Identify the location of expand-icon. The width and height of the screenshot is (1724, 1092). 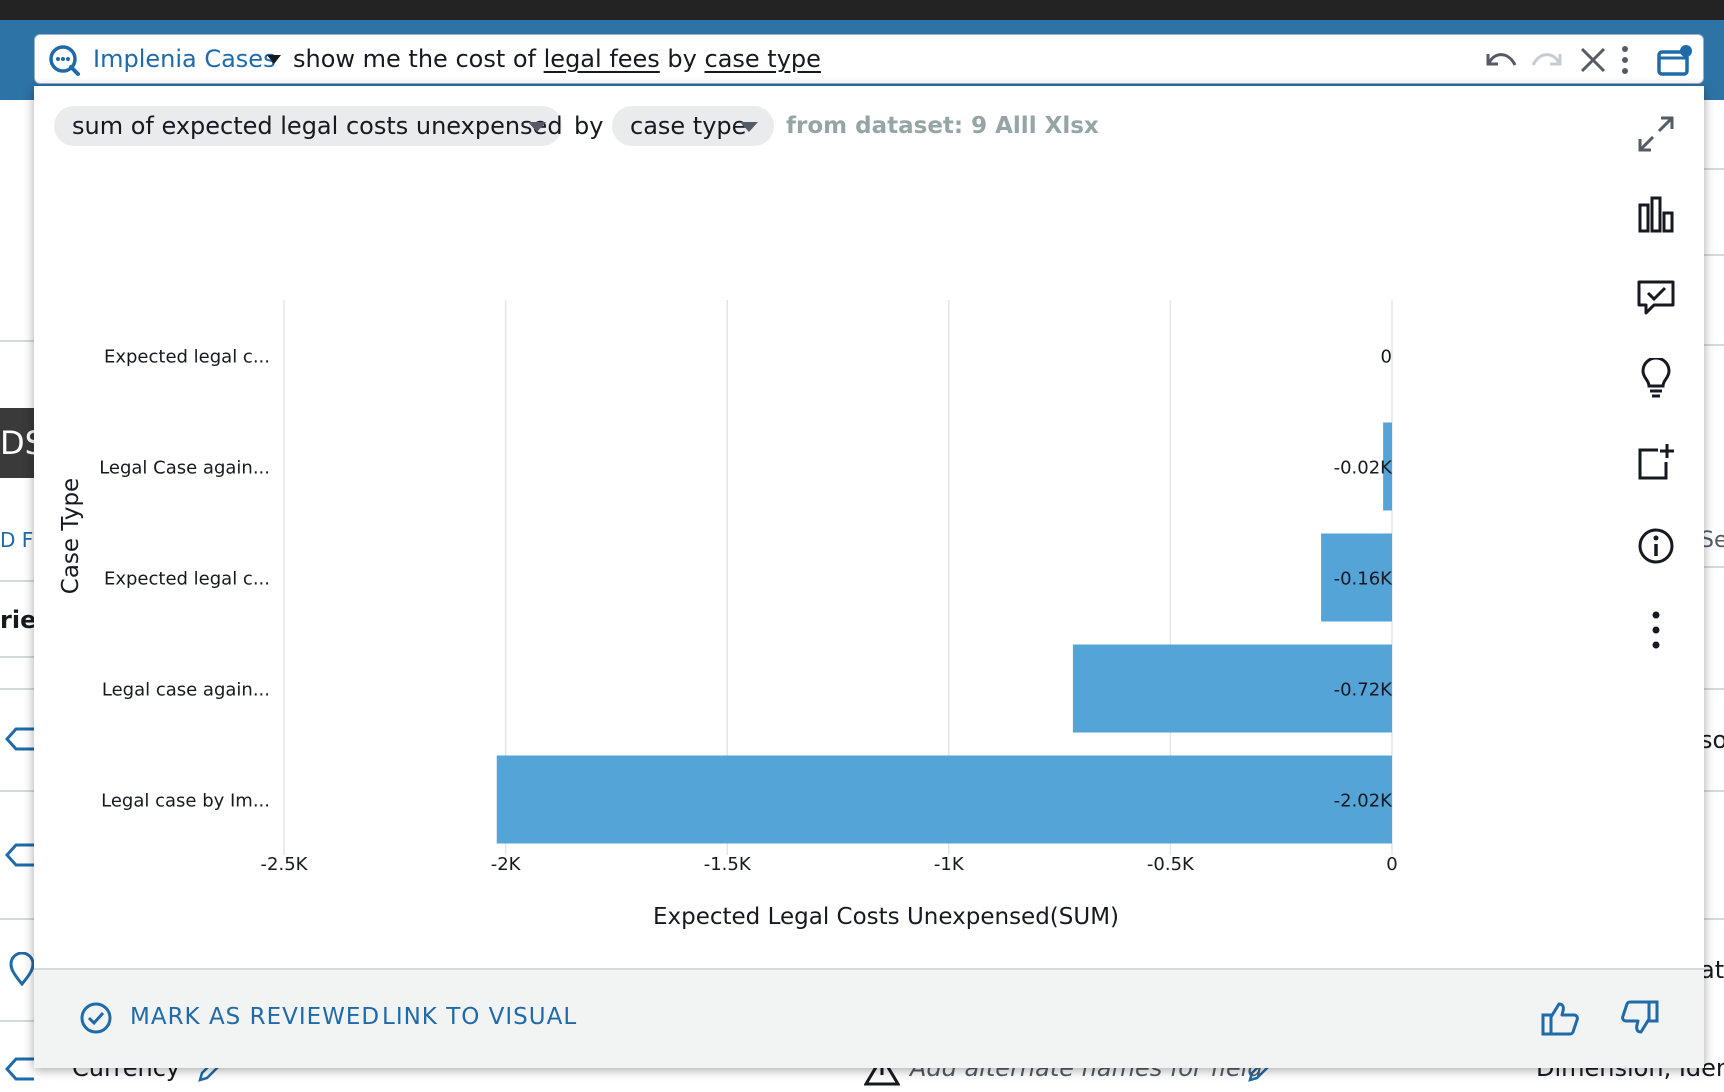
(1656, 134).